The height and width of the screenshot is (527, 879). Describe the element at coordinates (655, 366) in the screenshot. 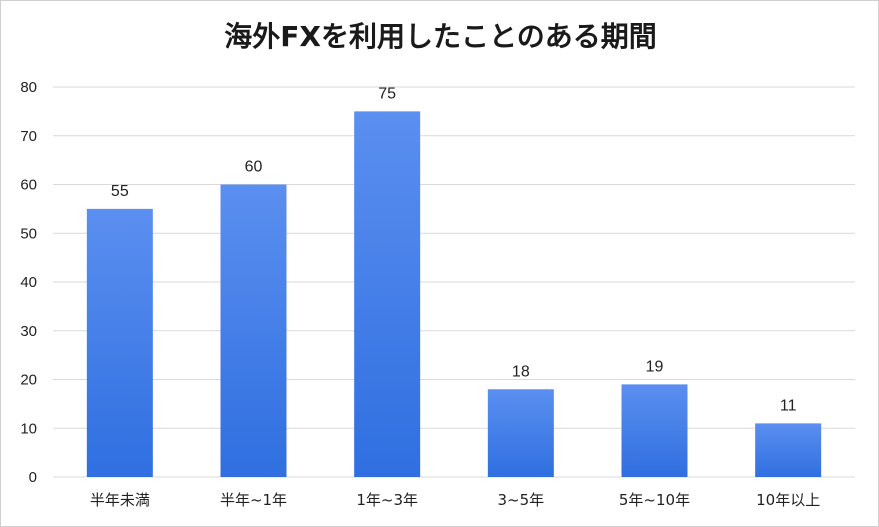

I see `data-label: 19` at that location.